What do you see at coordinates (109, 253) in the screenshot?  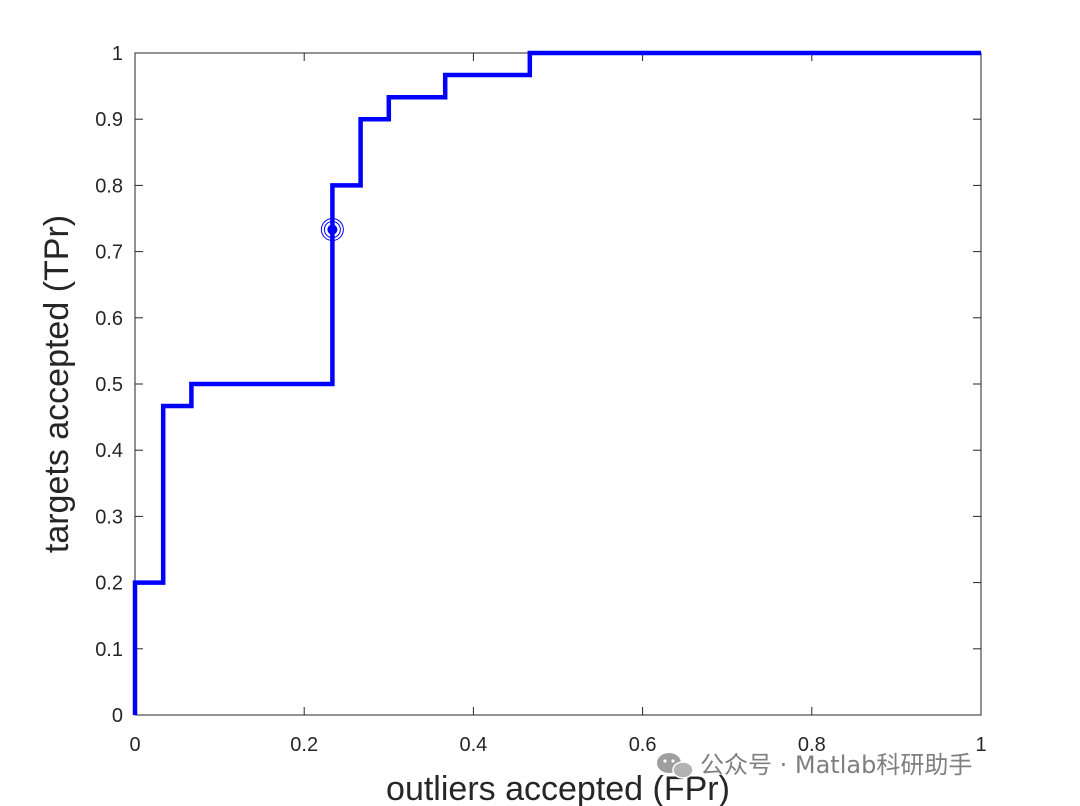 I see `y-tick-label: 0.7` at bounding box center [109, 253].